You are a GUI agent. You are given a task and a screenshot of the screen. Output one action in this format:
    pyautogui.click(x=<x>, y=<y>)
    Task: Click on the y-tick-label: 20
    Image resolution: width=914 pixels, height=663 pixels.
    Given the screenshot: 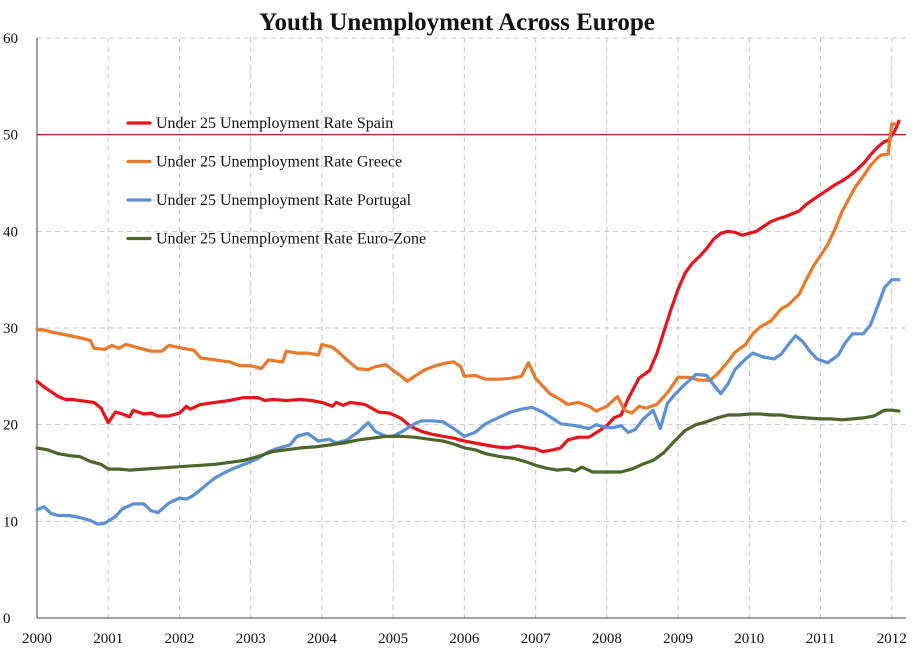 What is the action you would take?
    pyautogui.click(x=10, y=426)
    